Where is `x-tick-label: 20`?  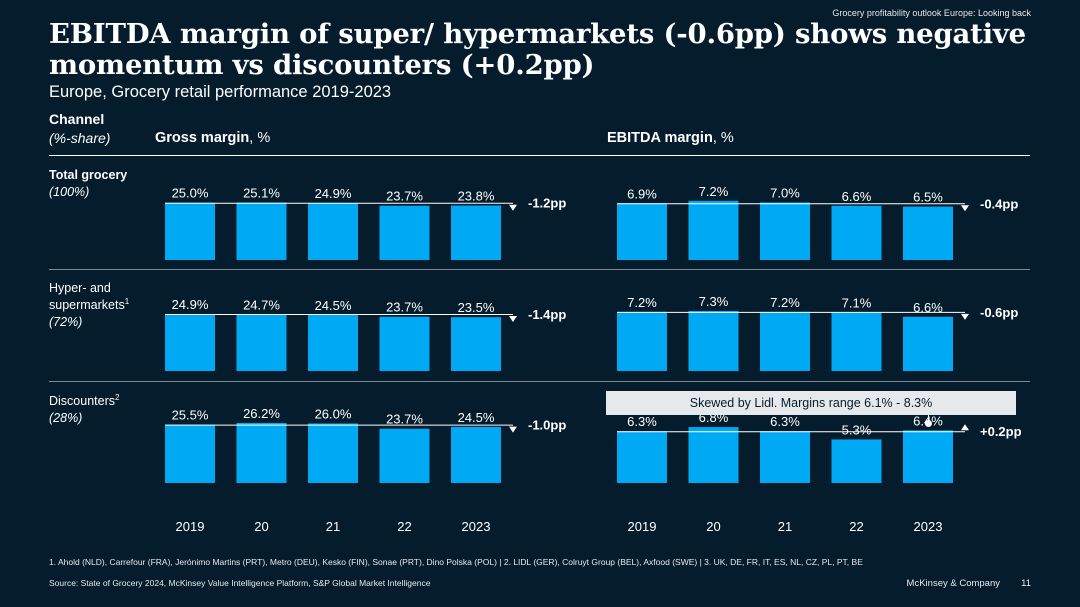
x-tick-label: 20 is located at coordinates (713, 526).